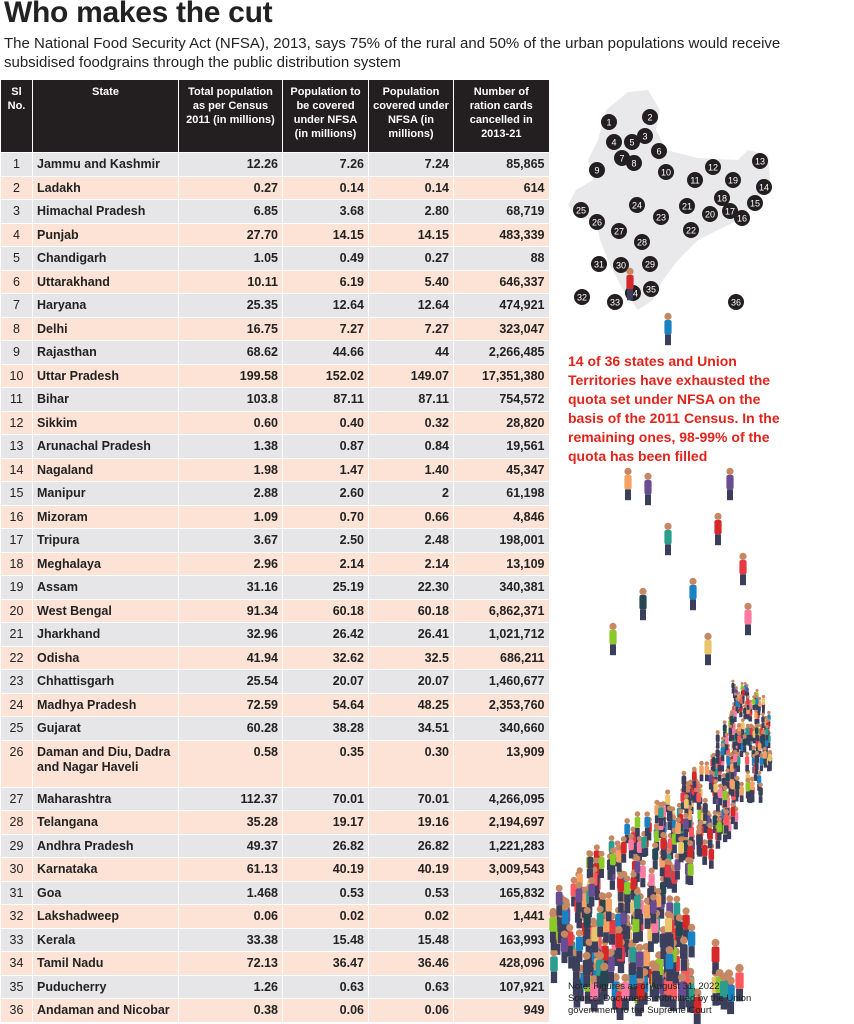 The height and width of the screenshot is (1024, 854). I want to click on table-row: 12 Sikkim 0.60 0.40 0.32 28,820, so click(274, 422).